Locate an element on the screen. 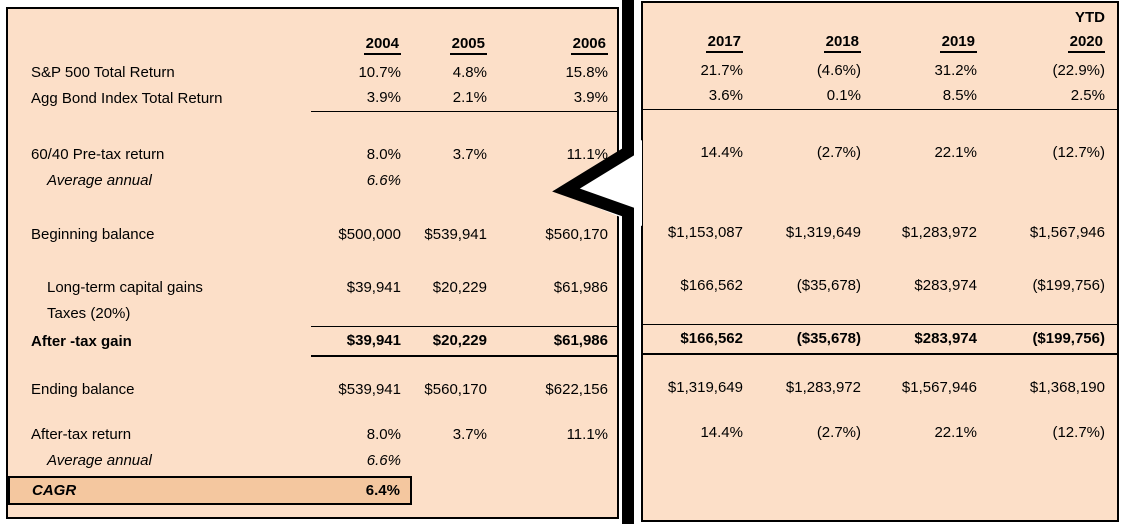 This screenshot has height=524, width=1121. row-pretax-return: 14.4% (2.7%) 22.1% (12.7%) is located at coordinates (880, 152).